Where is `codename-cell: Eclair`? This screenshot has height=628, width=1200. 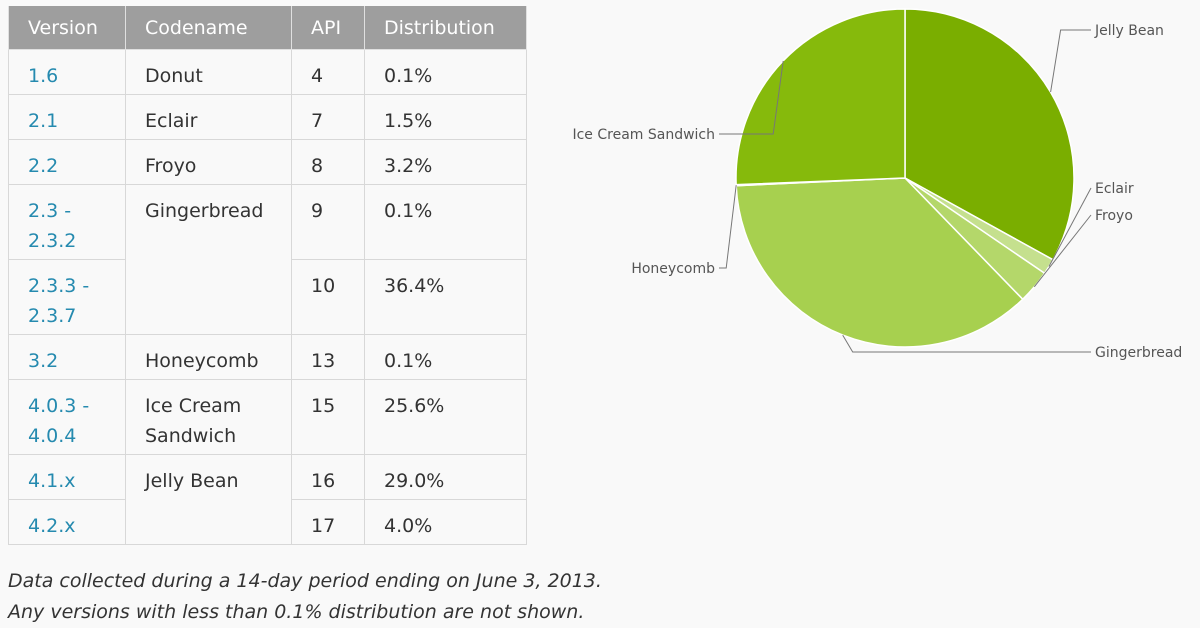 codename-cell: Eclair is located at coordinates (208, 117).